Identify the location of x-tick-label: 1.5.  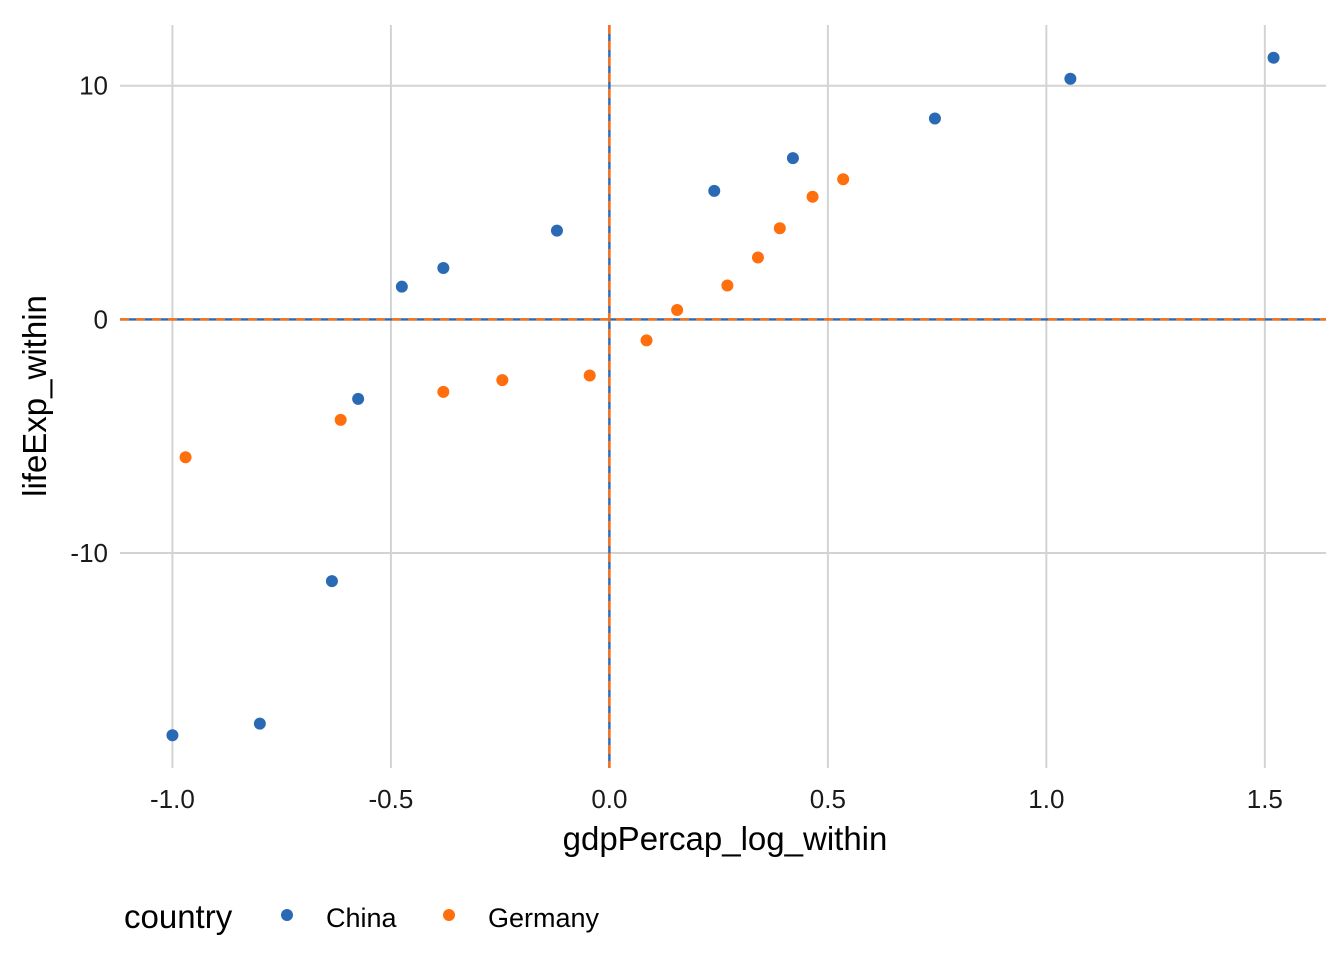
(1265, 799).